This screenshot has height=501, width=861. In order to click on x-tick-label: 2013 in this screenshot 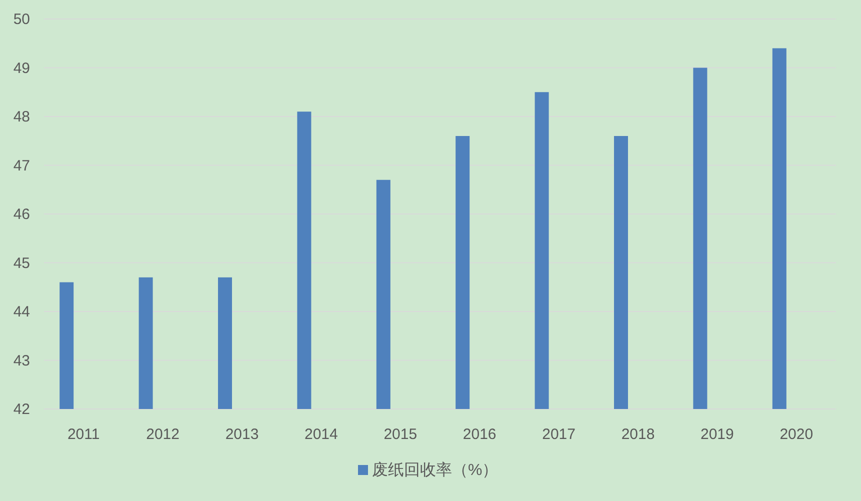, I will do `click(242, 434)`.